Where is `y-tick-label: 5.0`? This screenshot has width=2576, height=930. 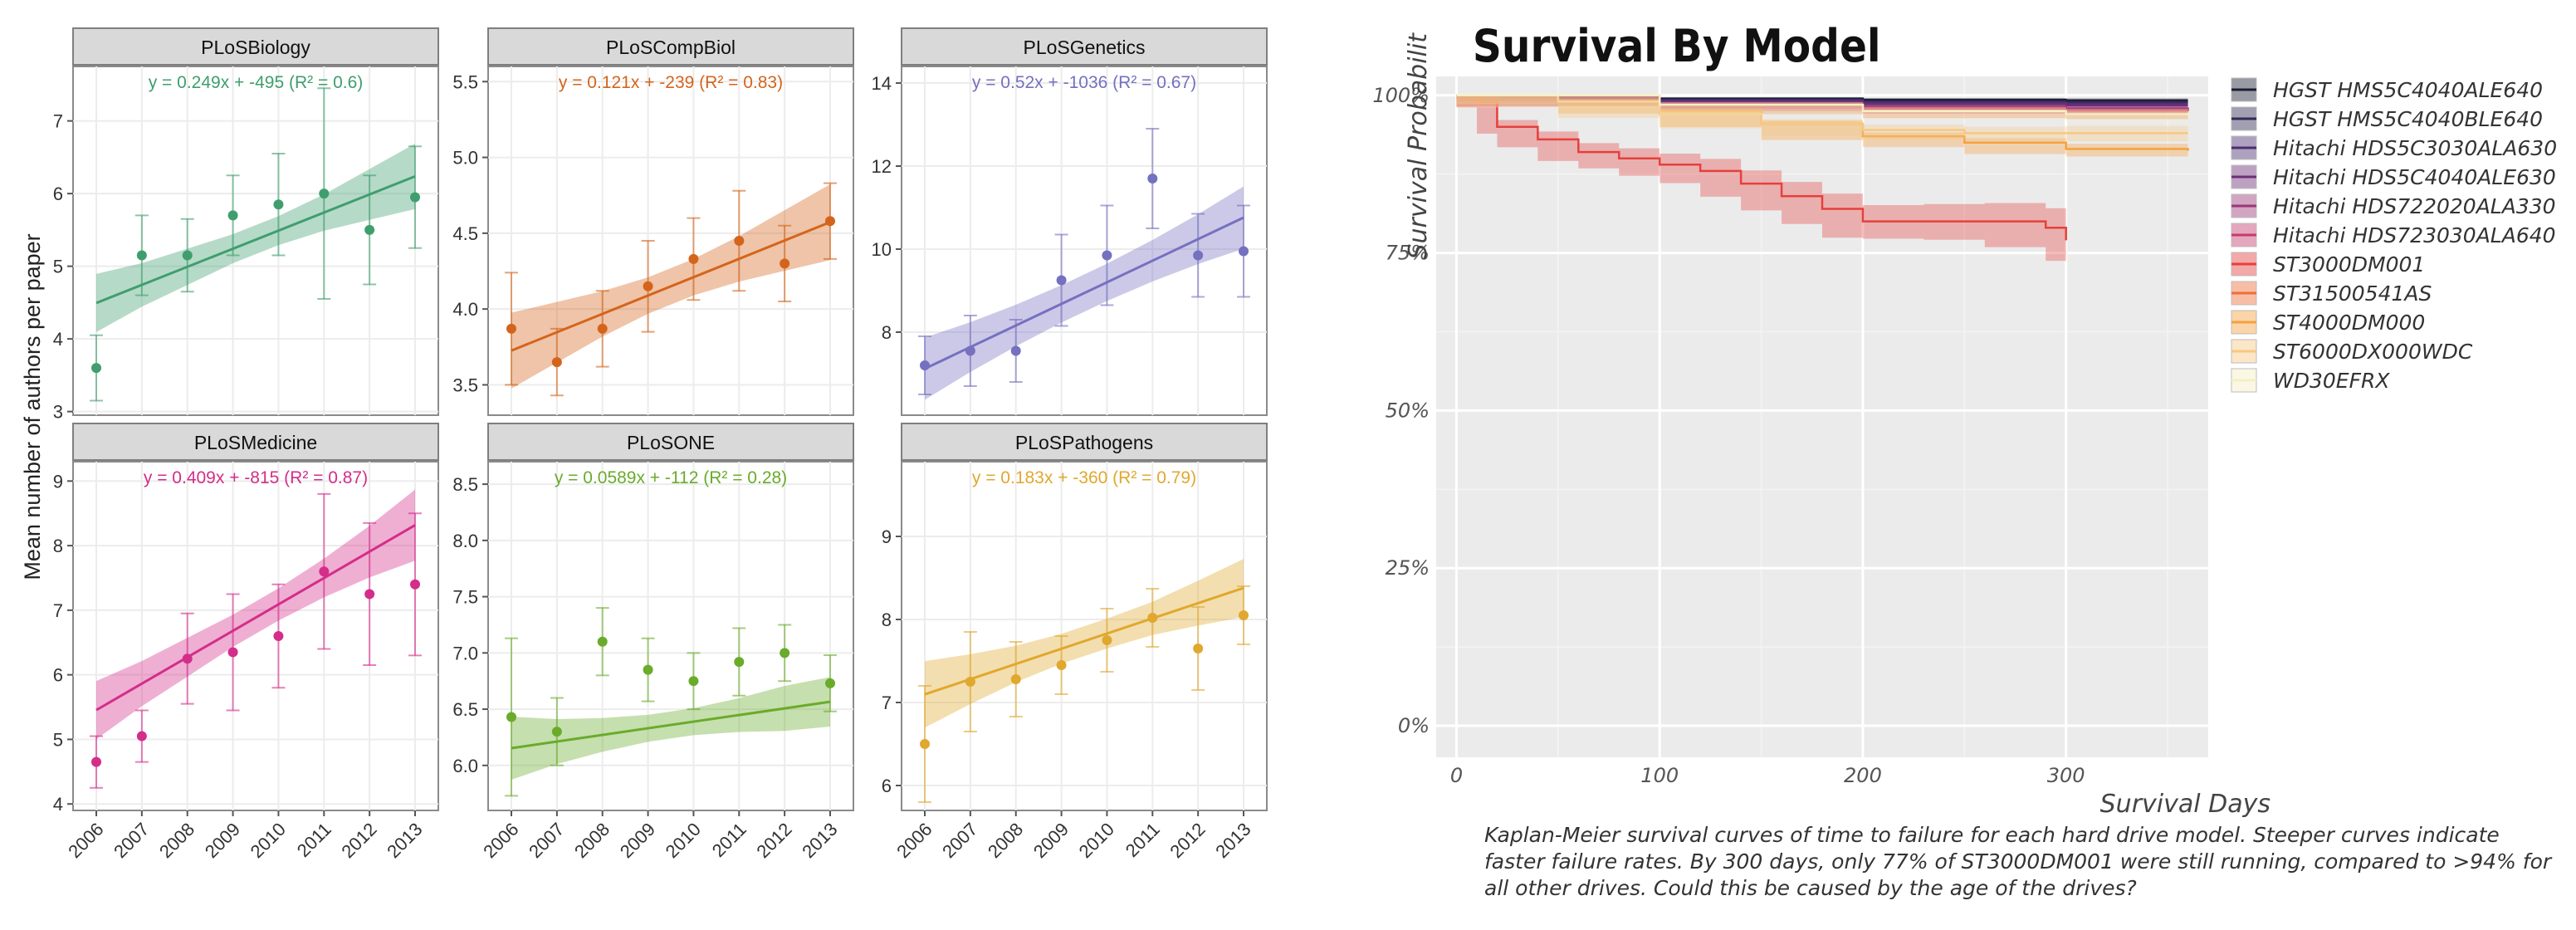 y-tick-label: 5.0 is located at coordinates (465, 158).